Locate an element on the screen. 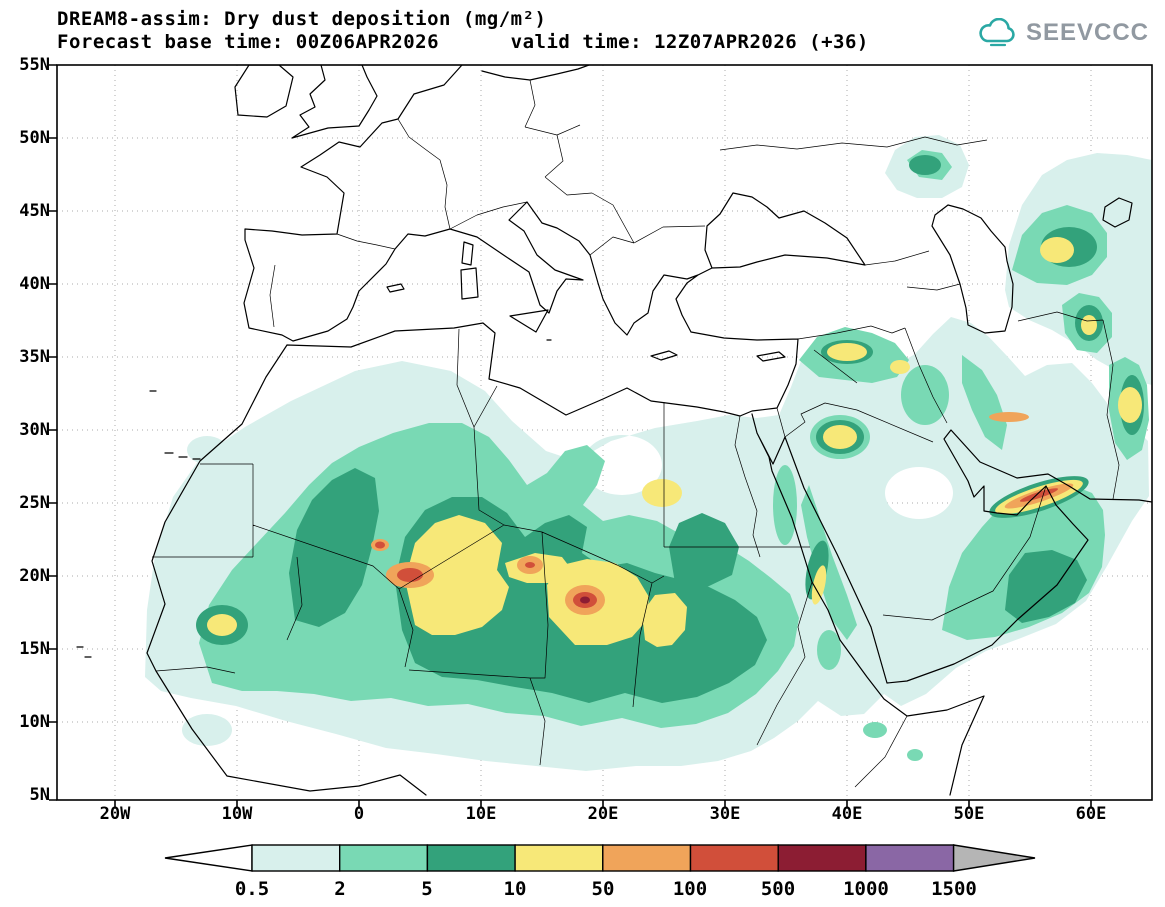 The width and height of the screenshot is (1165, 907). colorbar-label: 1500 is located at coordinates (954, 889).